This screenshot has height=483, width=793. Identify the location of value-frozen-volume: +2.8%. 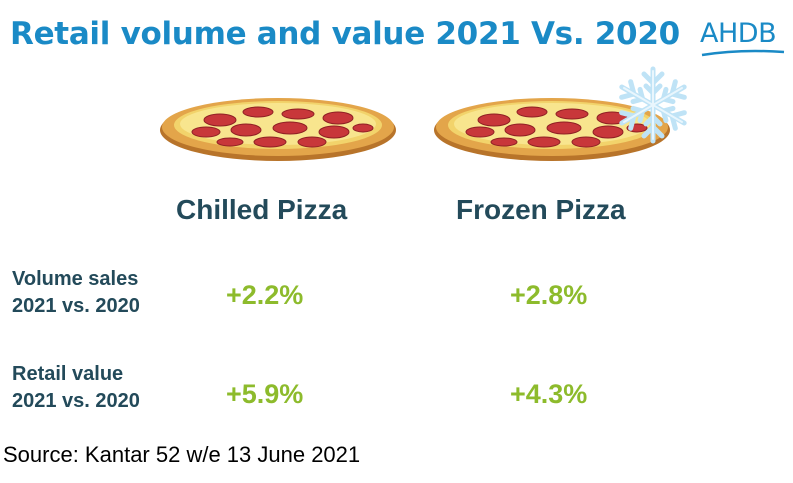
(548, 295).